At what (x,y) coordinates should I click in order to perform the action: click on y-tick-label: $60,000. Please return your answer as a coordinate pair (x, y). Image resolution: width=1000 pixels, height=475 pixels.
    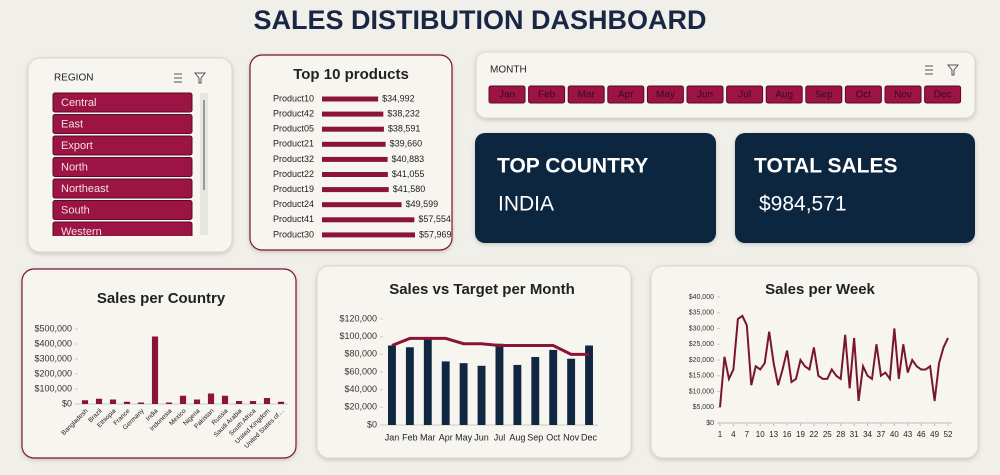
    Looking at the image, I should click on (360, 371).